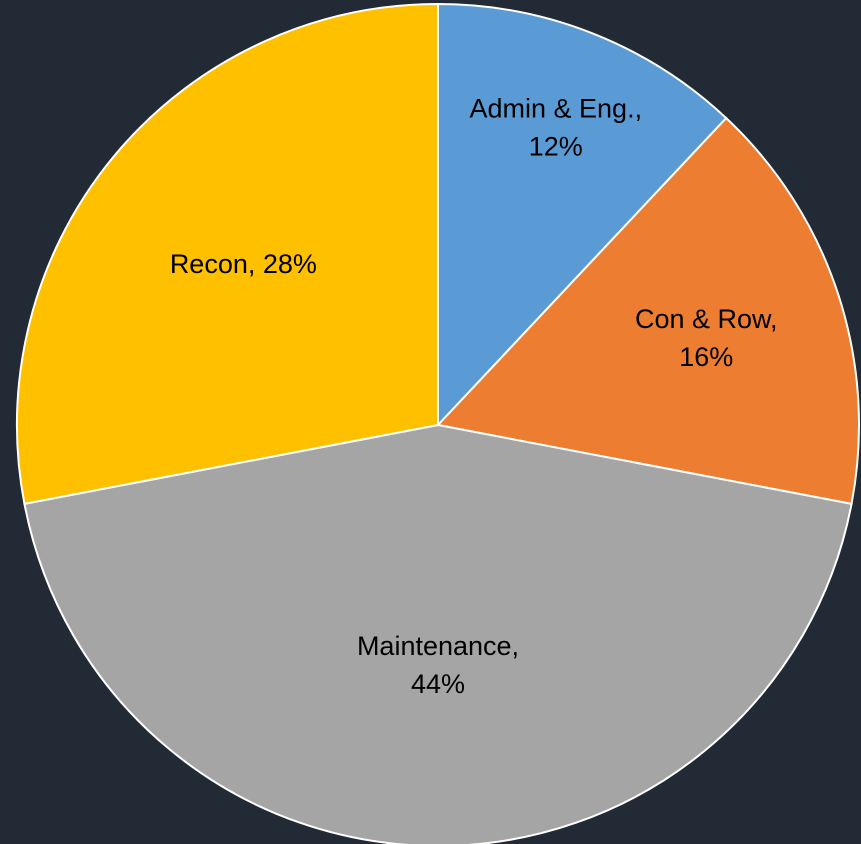 The width and height of the screenshot is (861, 844). I want to click on data-label: Recon, 28%, so click(243, 264).